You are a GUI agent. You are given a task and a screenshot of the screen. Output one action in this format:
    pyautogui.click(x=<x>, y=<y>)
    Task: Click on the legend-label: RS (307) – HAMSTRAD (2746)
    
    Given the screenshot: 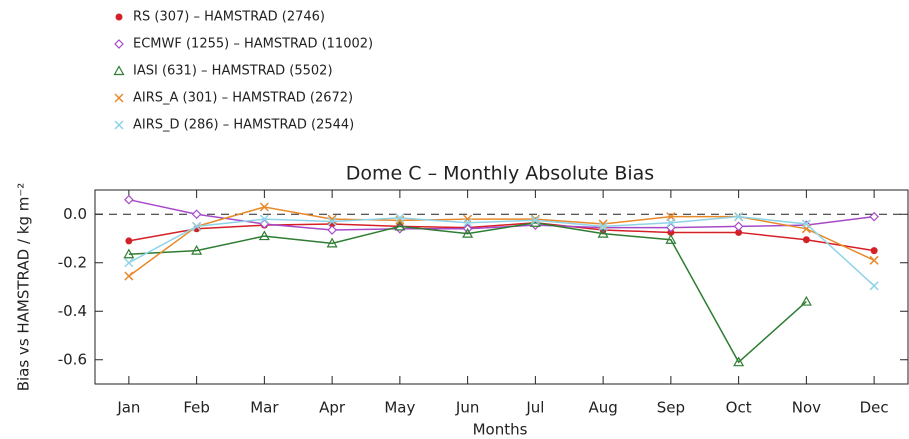 What is the action you would take?
    pyautogui.click(x=229, y=17)
    